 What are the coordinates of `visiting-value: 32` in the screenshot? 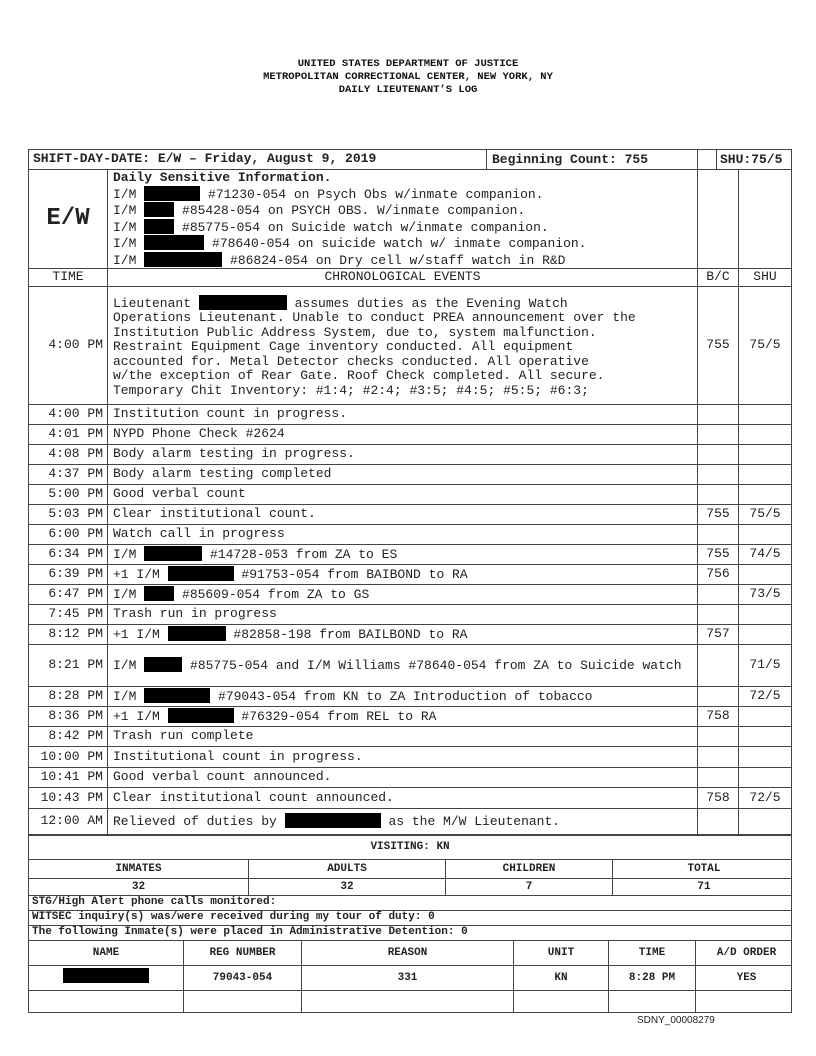 It's located at (346, 886).